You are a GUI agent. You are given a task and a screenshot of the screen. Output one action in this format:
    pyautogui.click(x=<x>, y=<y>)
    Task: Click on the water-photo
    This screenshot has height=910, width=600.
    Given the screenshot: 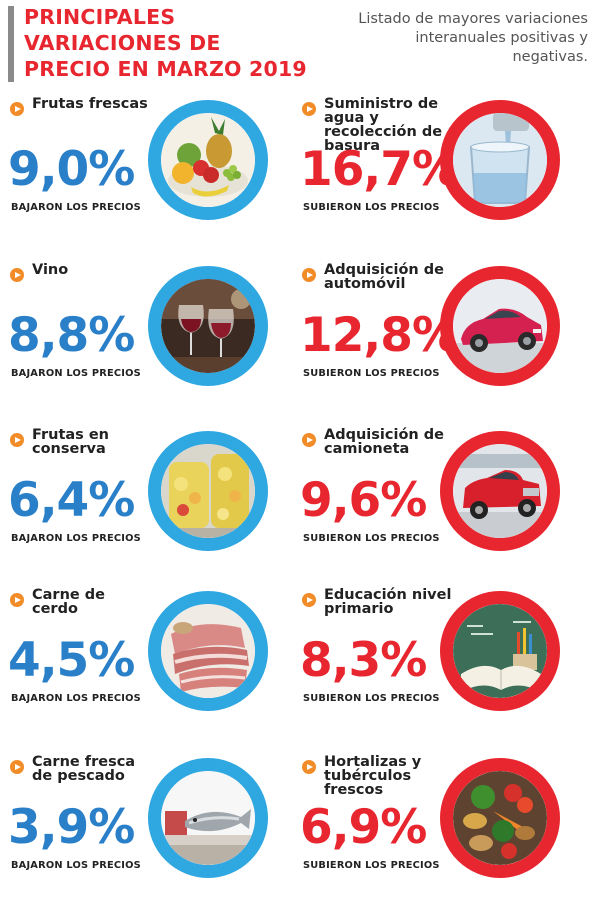 What is the action you would take?
    pyautogui.click(x=500, y=160)
    